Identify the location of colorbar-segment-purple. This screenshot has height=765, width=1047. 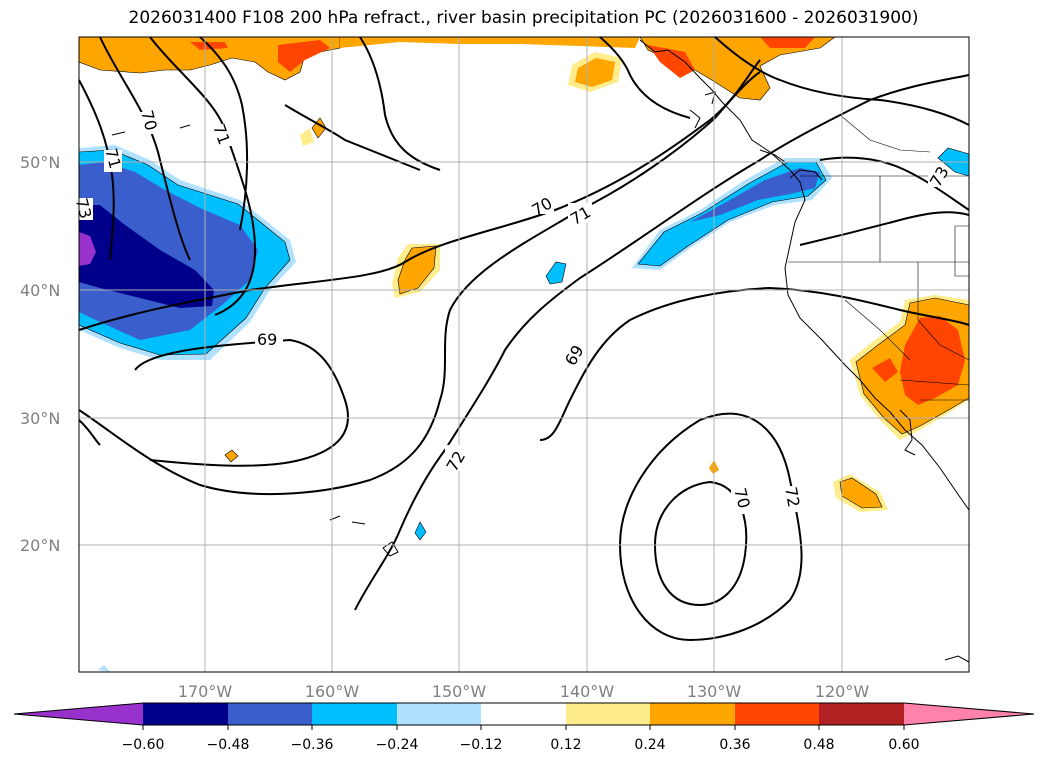
(78, 714).